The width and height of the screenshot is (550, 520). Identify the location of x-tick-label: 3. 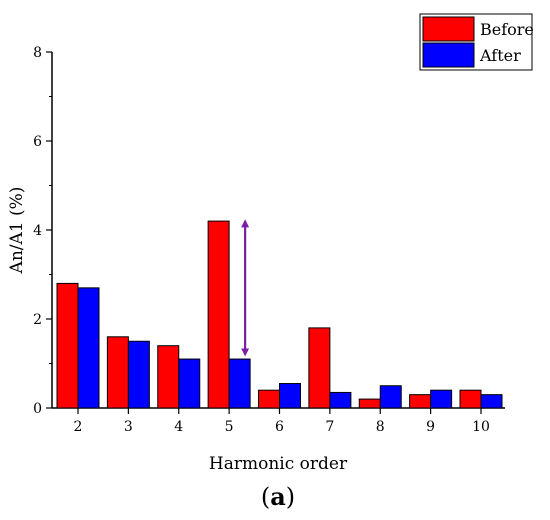
(128, 427).